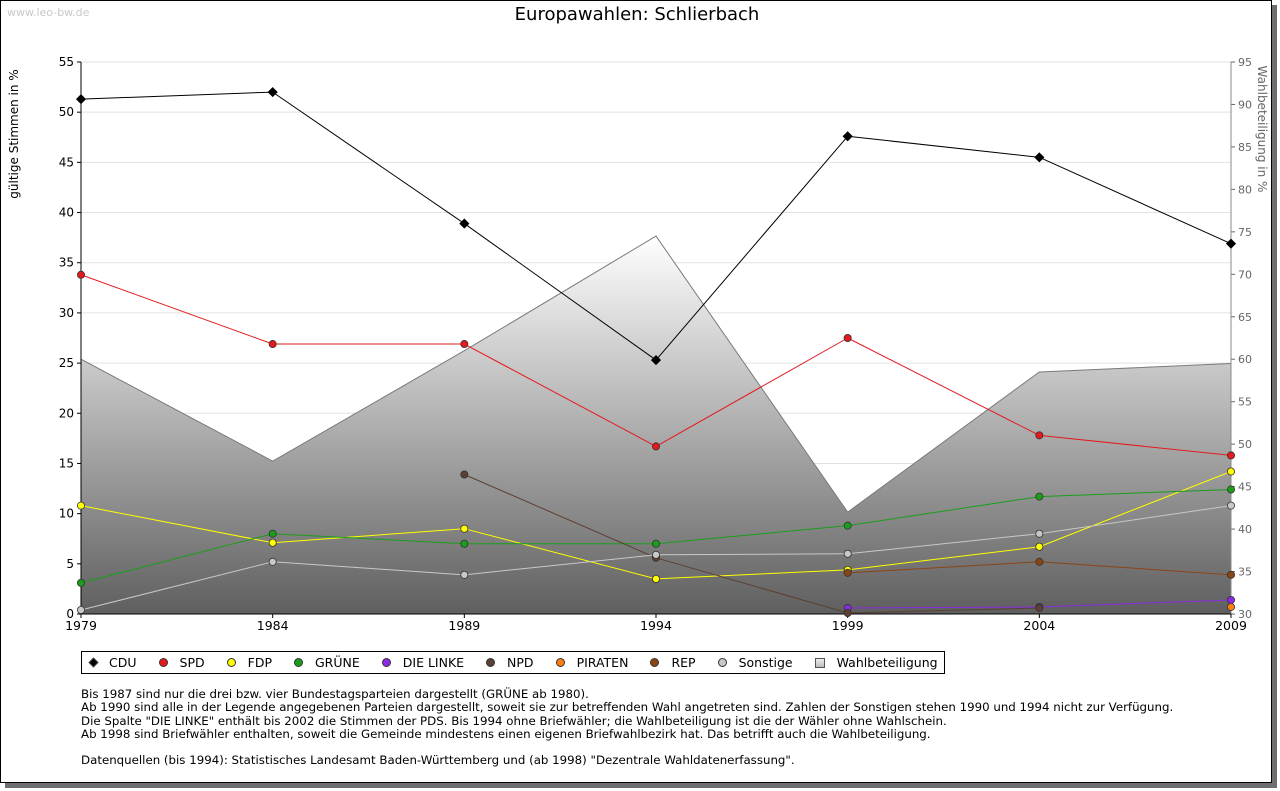  What do you see at coordinates (1039, 625) in the screenshot?
I see `x-tick-label: 2004` at bounding box center [1039, 625].